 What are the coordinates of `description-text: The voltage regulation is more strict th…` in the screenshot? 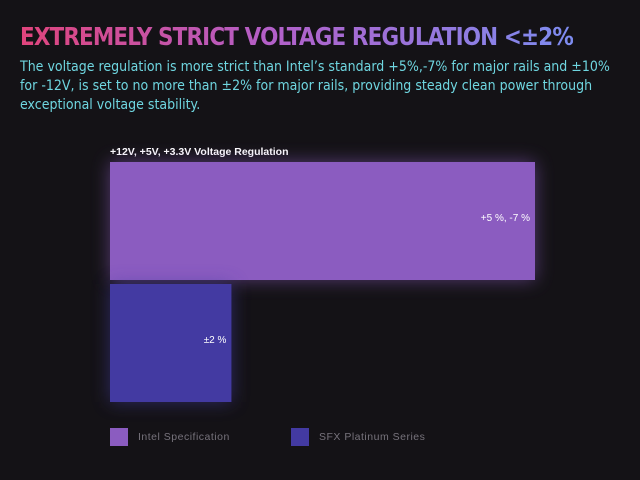 It's located at (315, 86).